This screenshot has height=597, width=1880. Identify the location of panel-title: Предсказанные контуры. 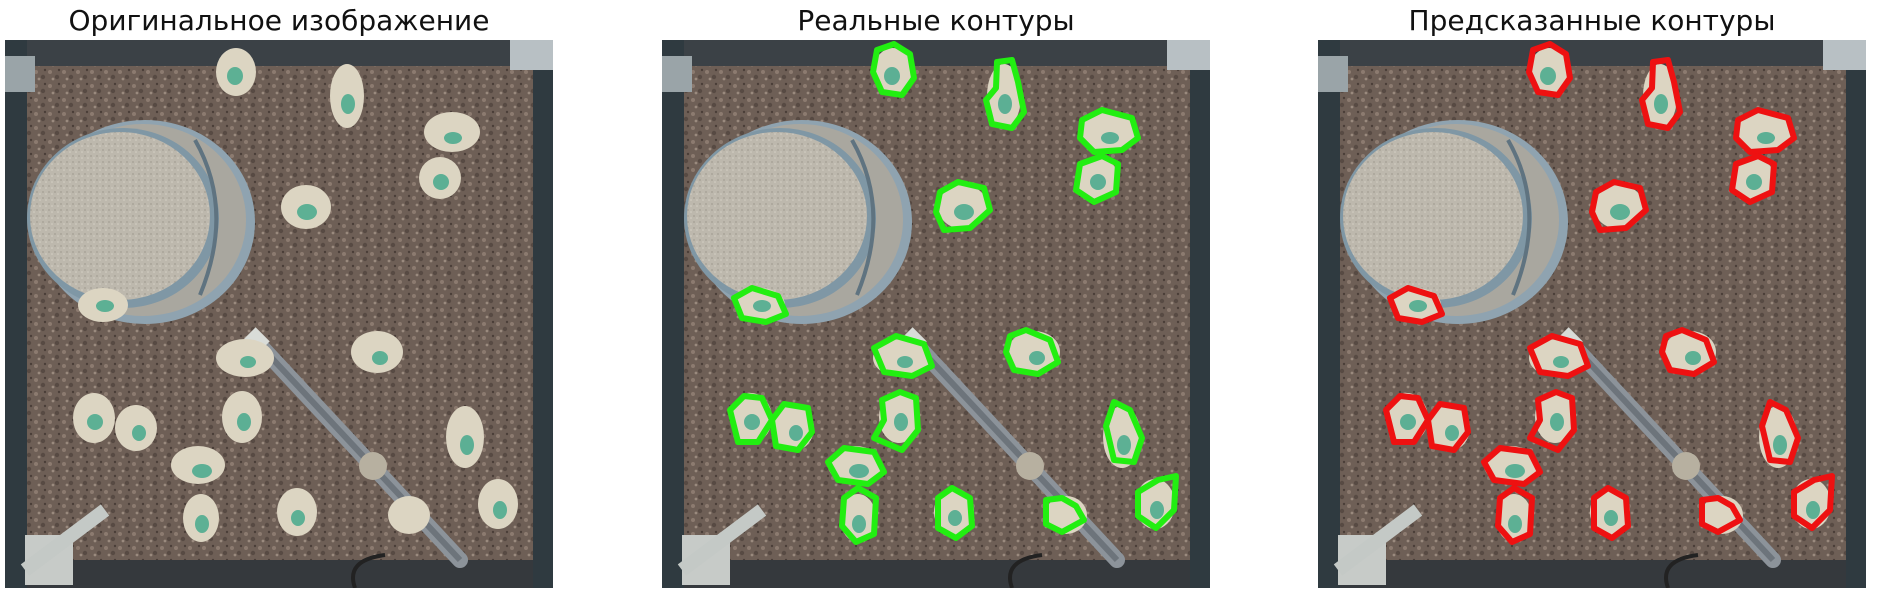
(1592, 20).